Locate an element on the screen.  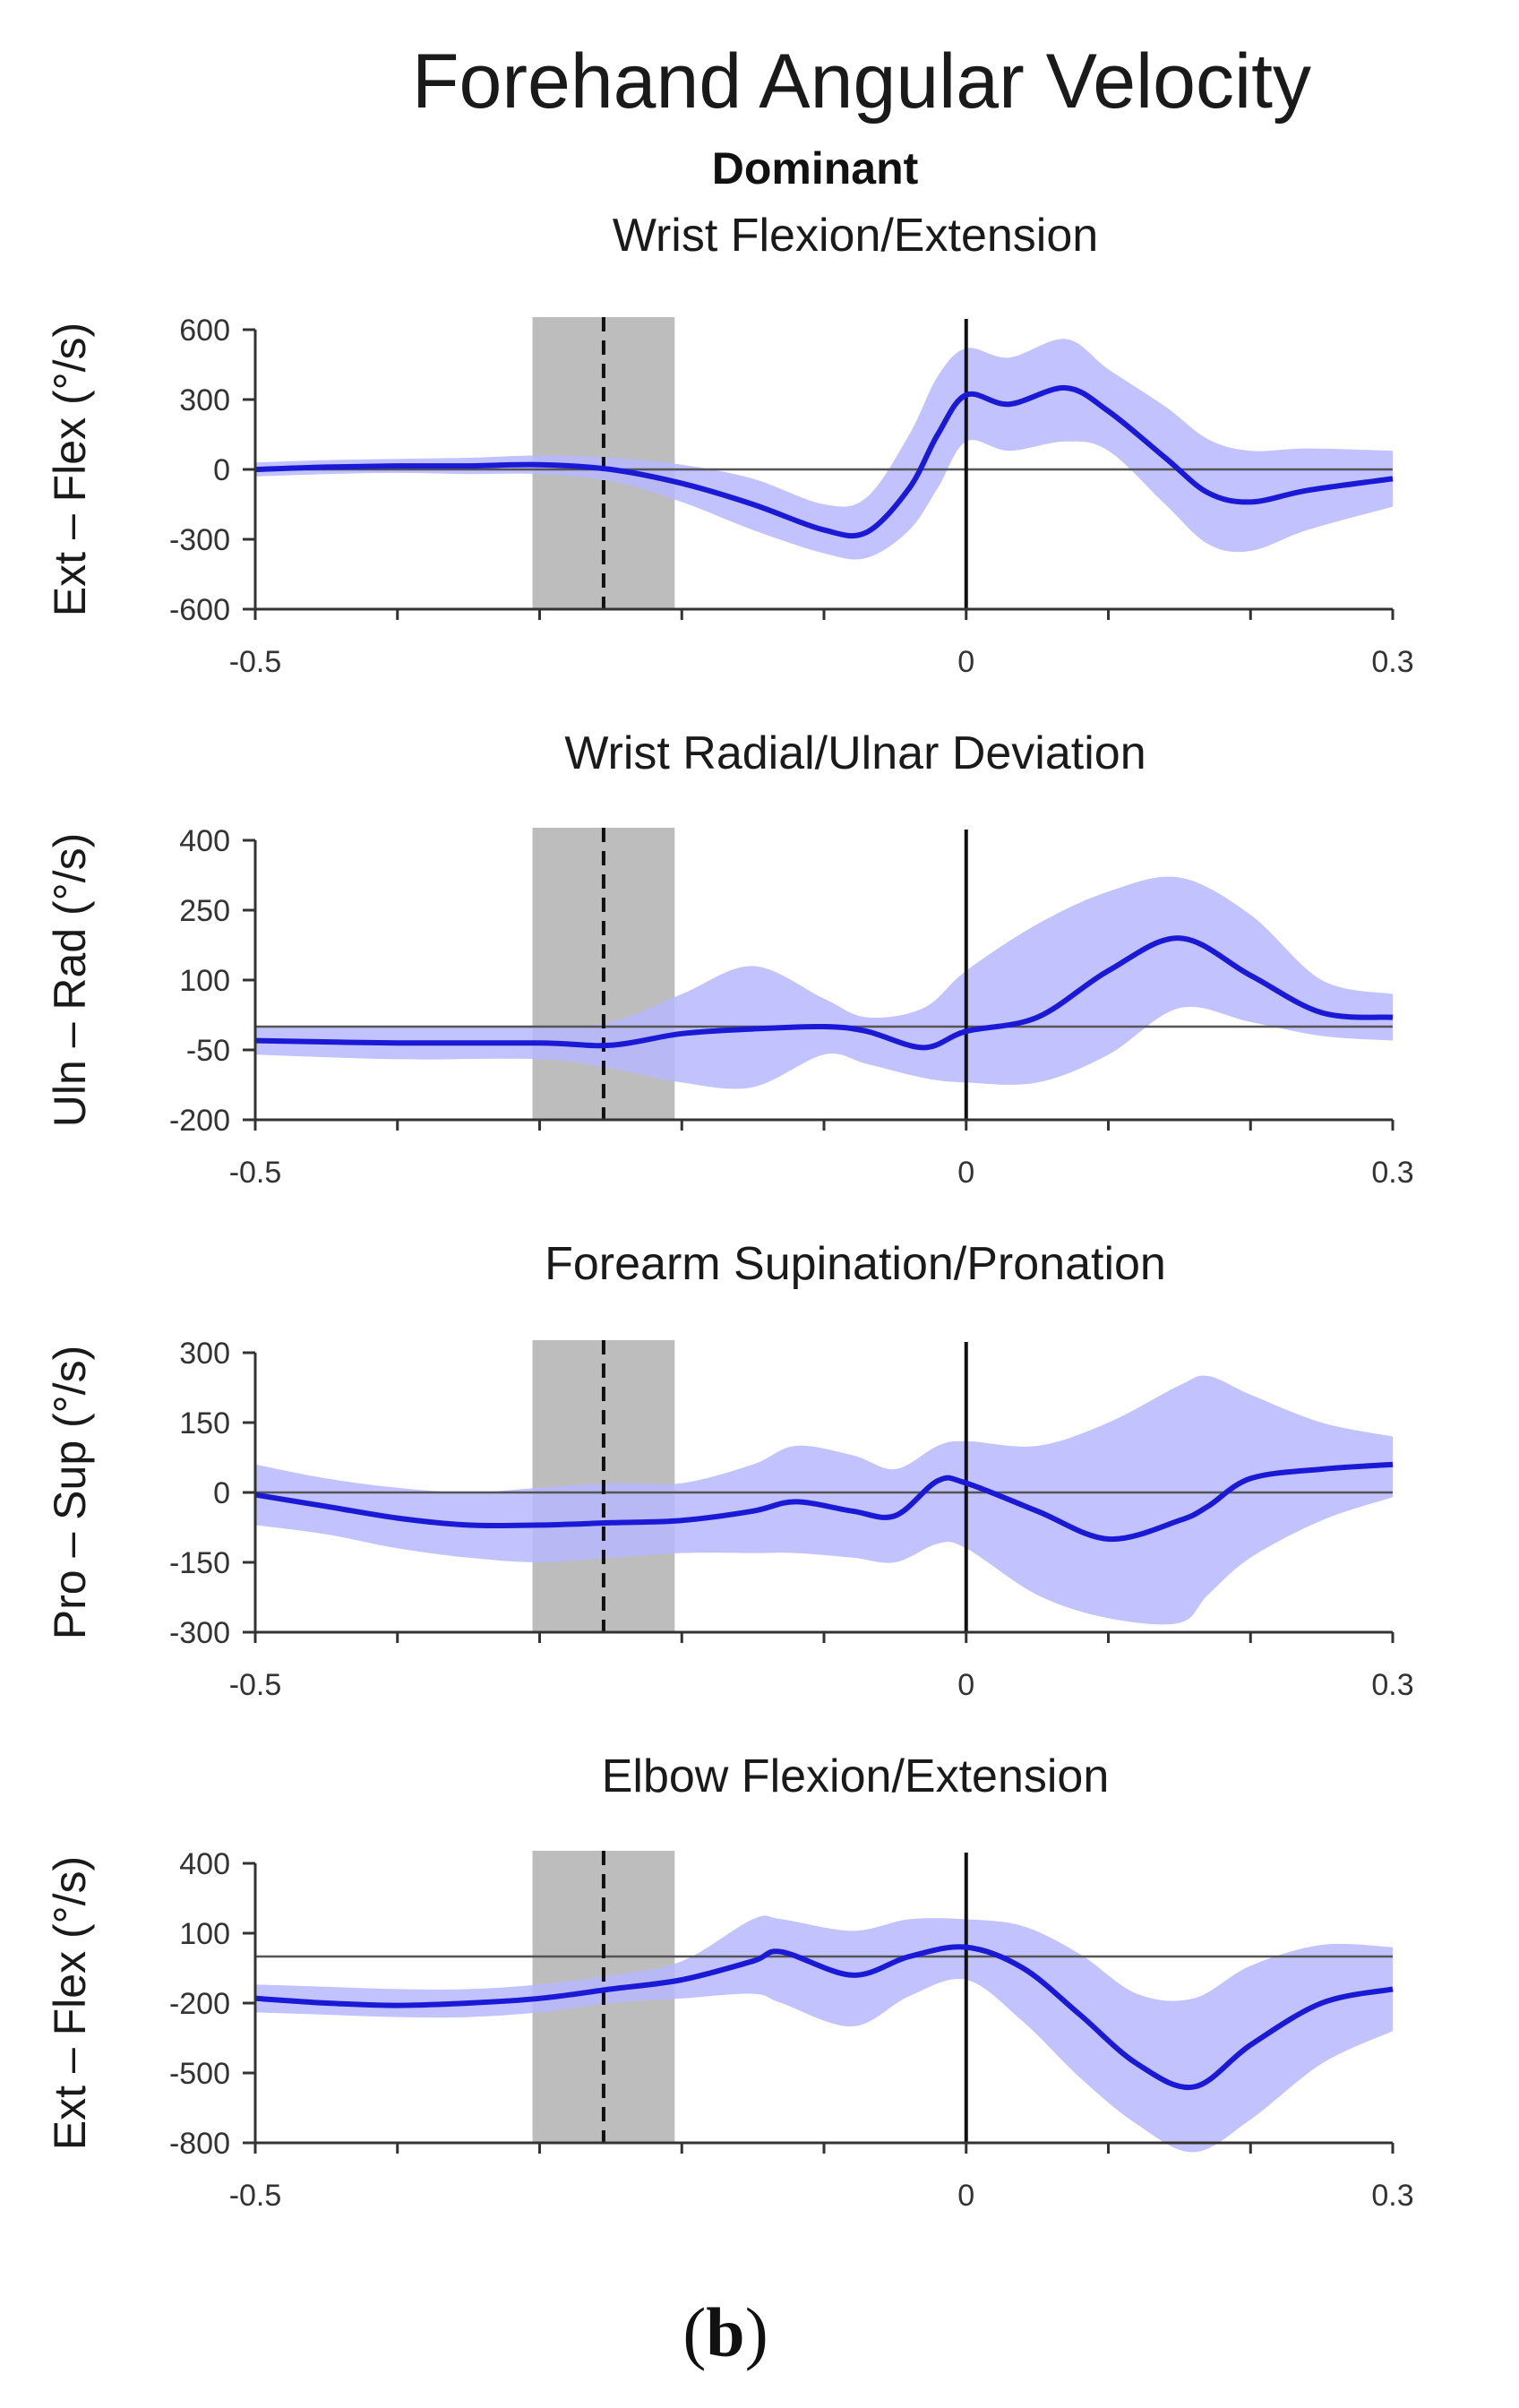
figure-caption: (b) is located at coordinates (725, 2332).